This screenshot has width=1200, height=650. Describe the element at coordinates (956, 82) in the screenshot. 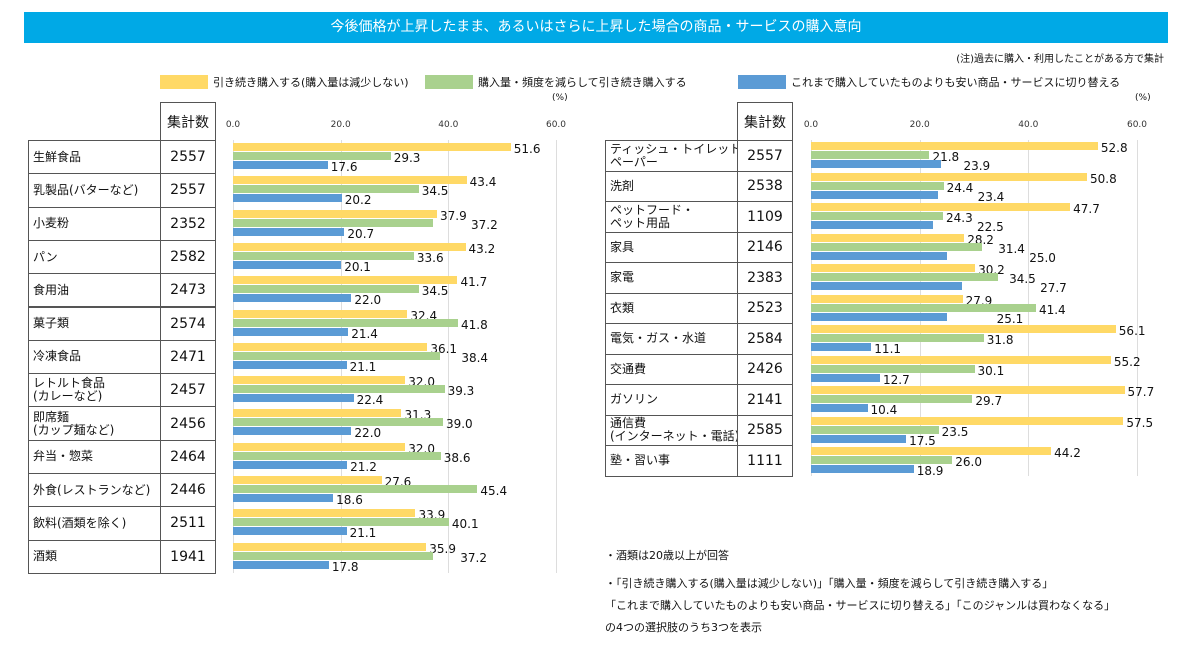

I see `legend-label: これまで購入していたものよりも安い商品・サービスに切り替える` at that location.